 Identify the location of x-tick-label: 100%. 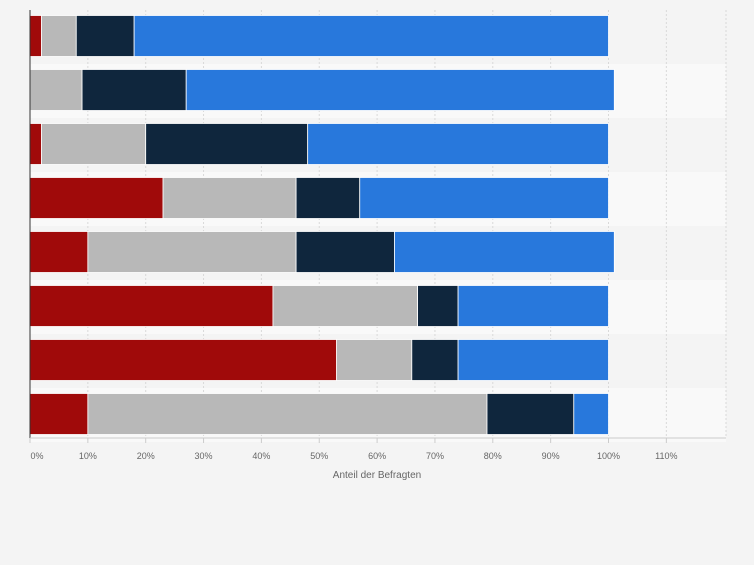
(608, 456).